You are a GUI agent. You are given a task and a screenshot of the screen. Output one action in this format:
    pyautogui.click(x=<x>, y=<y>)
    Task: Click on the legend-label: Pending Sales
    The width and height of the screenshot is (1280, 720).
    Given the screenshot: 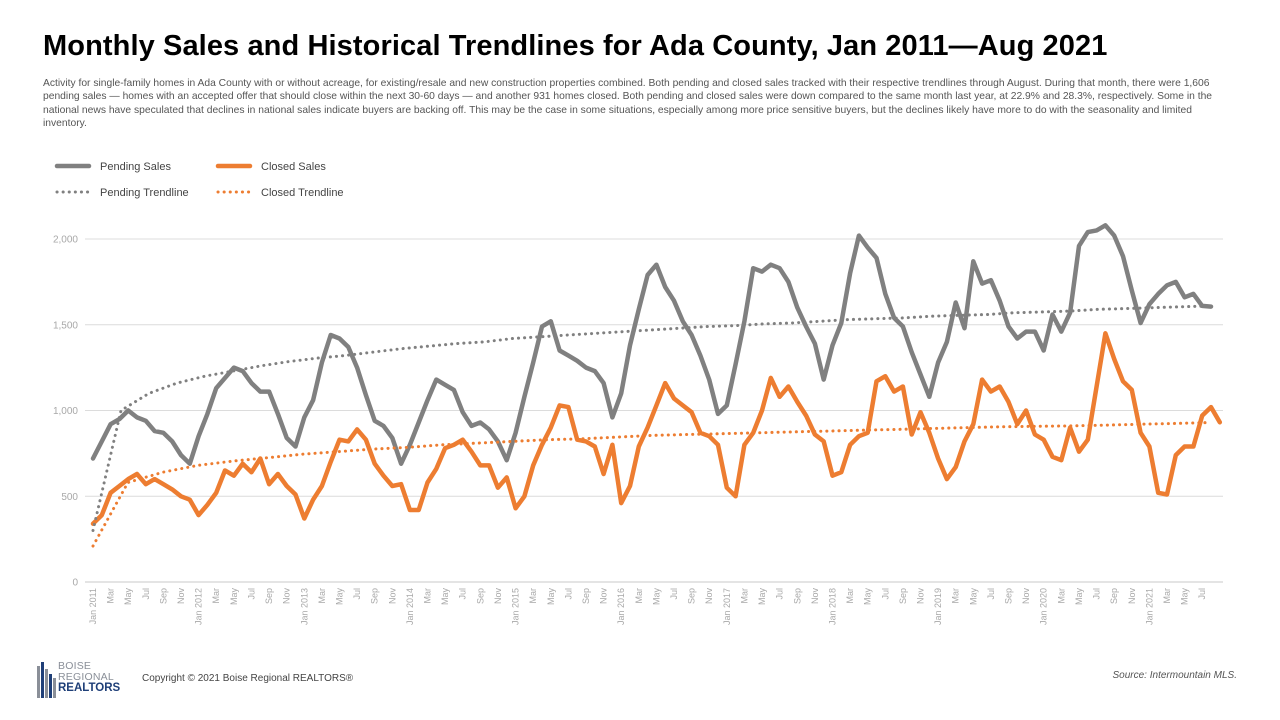 What is the action you would take?
    pyautogui.click(x=135, y=167)
    